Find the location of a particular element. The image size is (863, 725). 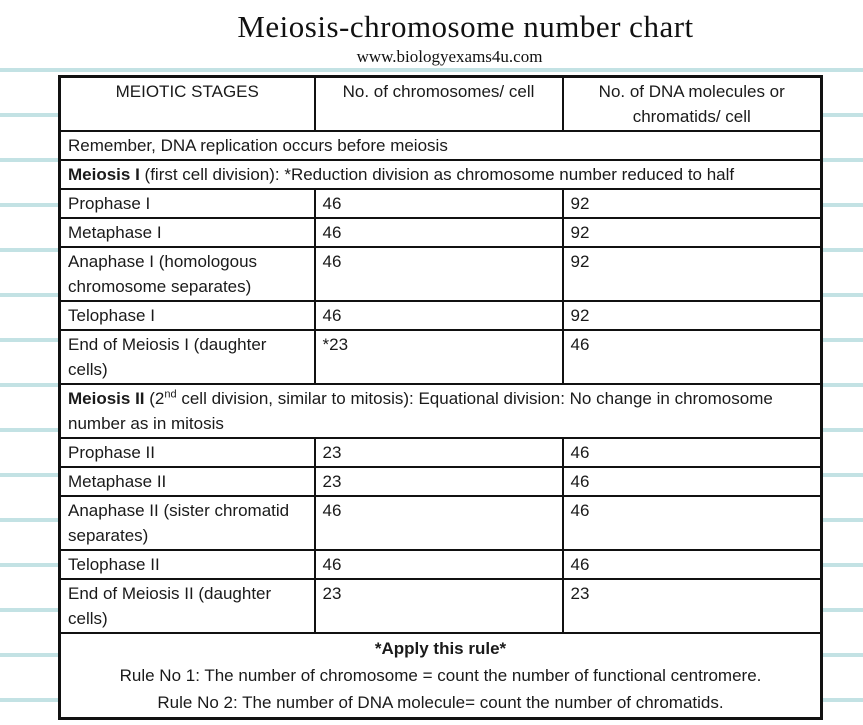

table-row: Telophase I 46 92 is located at coordinates (440, 315).